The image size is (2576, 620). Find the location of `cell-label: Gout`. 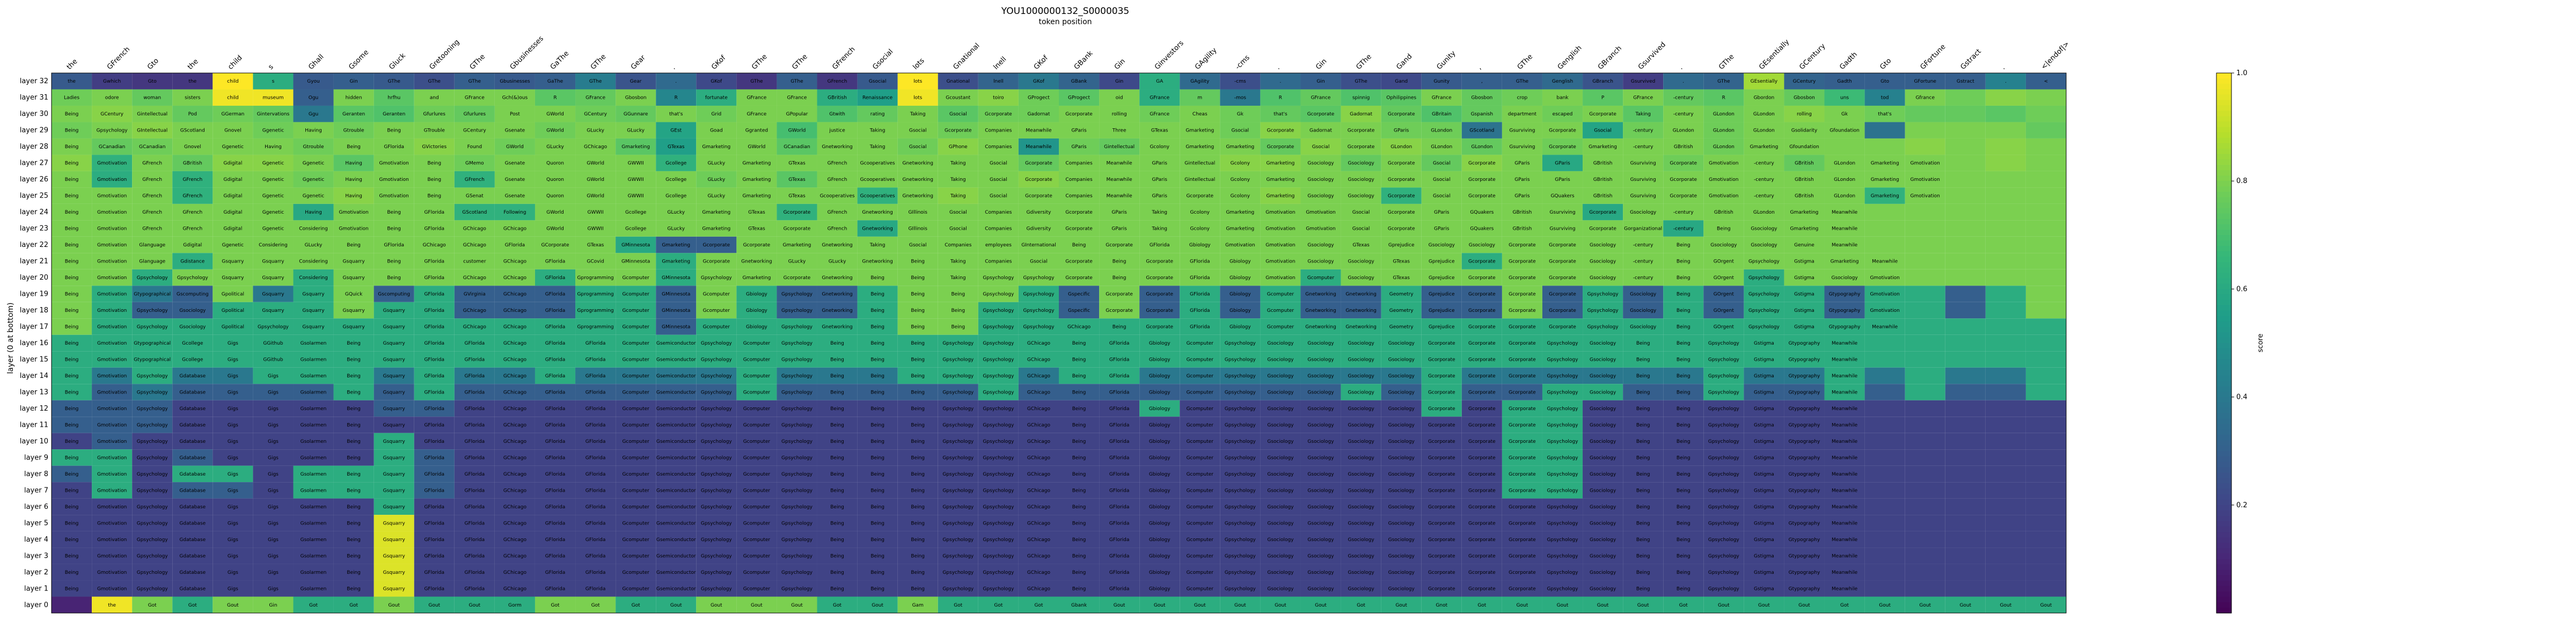

cell-label: Gout is located at coordinates (1764, 605).